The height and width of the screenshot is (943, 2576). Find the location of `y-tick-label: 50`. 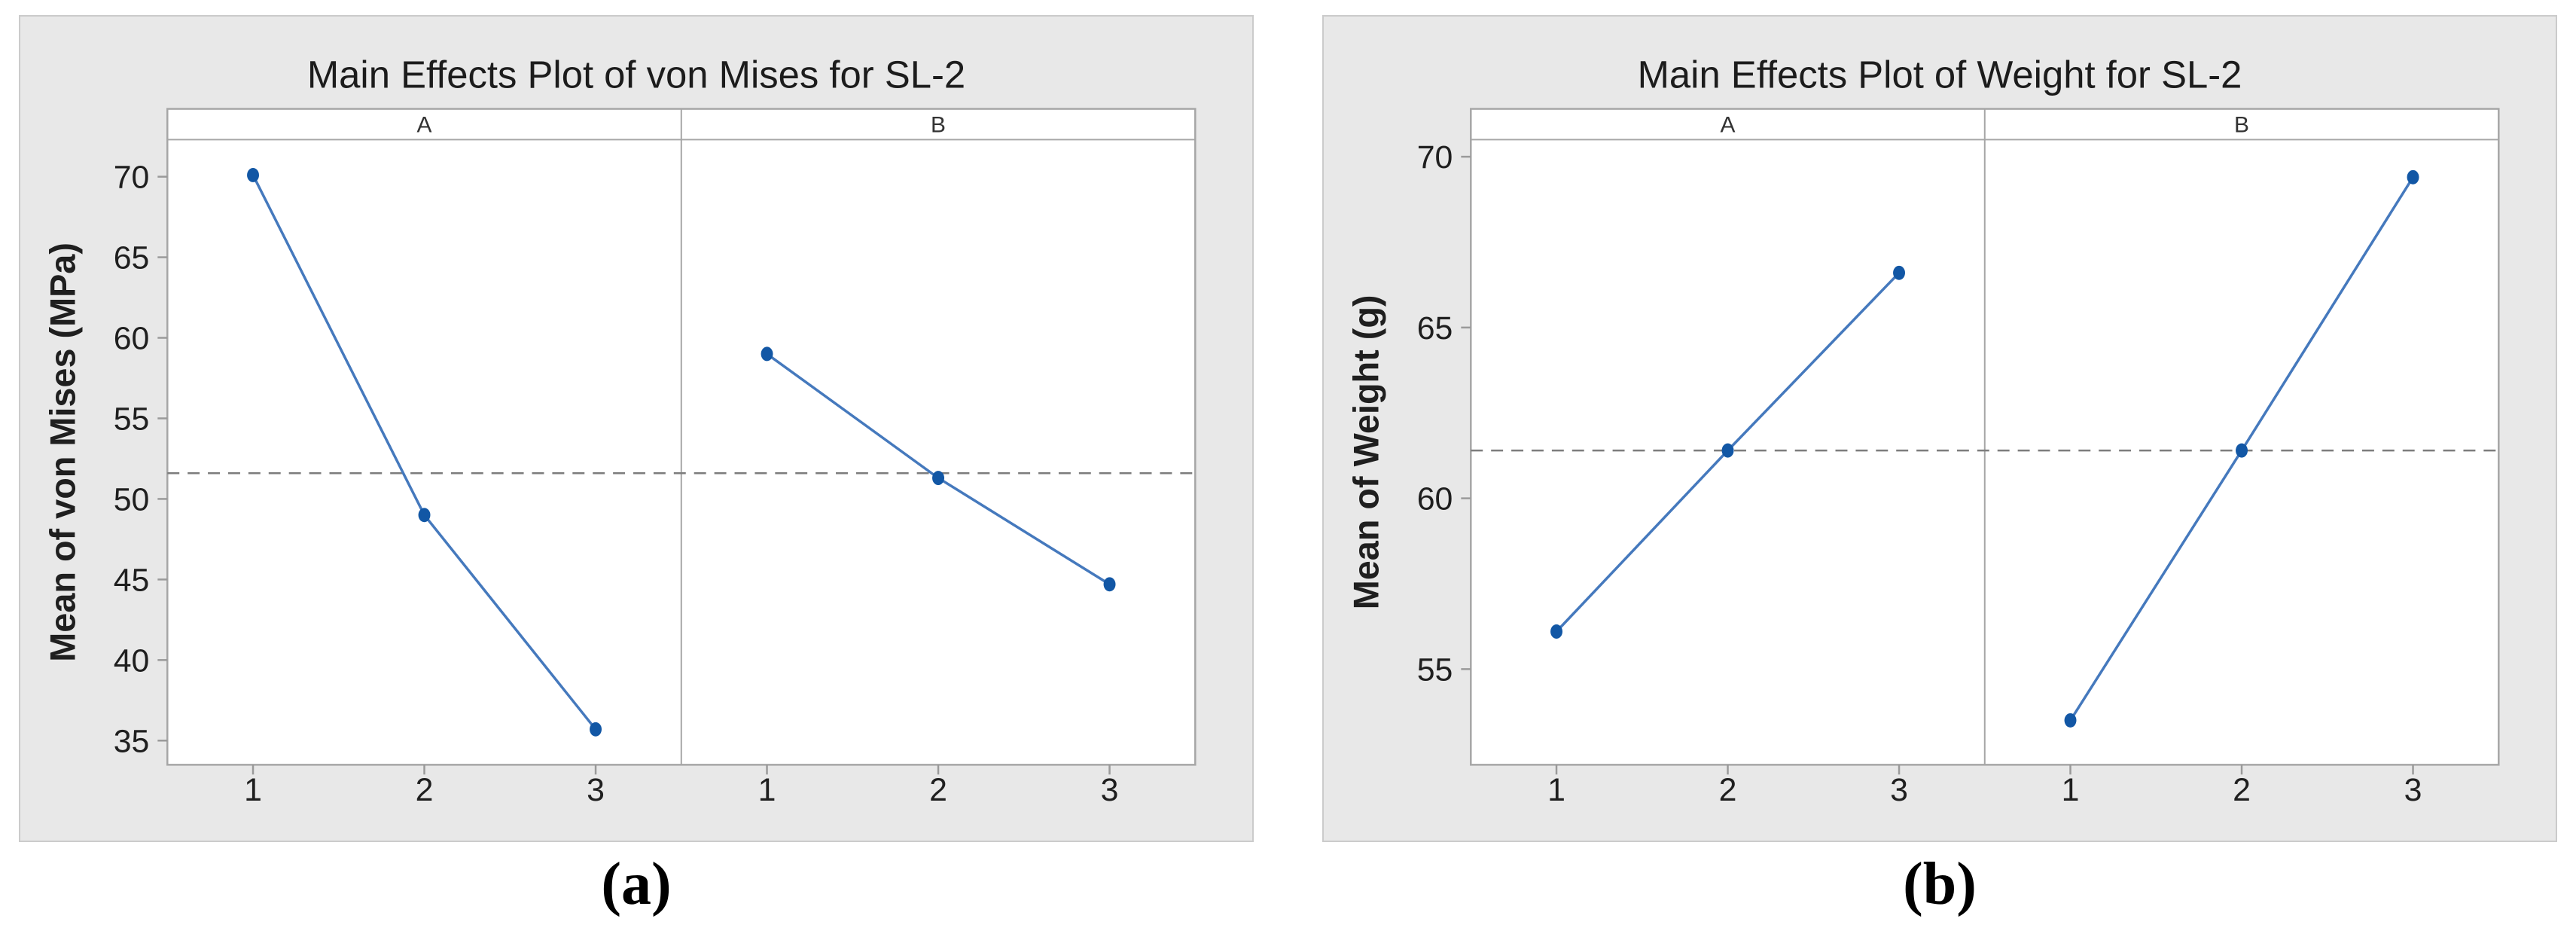

y-tick-label: 50 is located at coordinates (132, 499).